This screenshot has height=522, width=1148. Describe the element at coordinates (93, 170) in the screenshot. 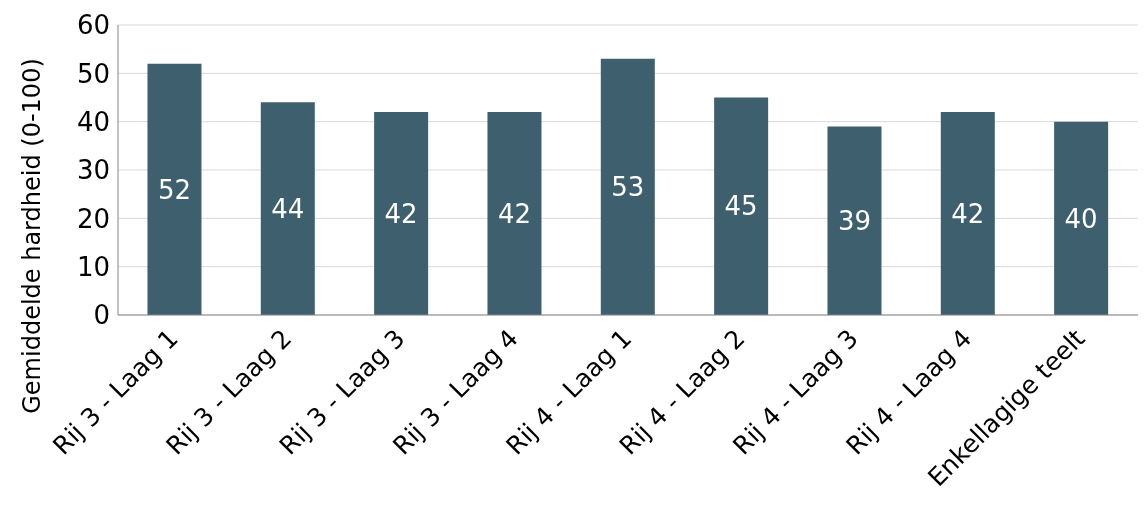

I see `y-tick-label: 30` at that location.